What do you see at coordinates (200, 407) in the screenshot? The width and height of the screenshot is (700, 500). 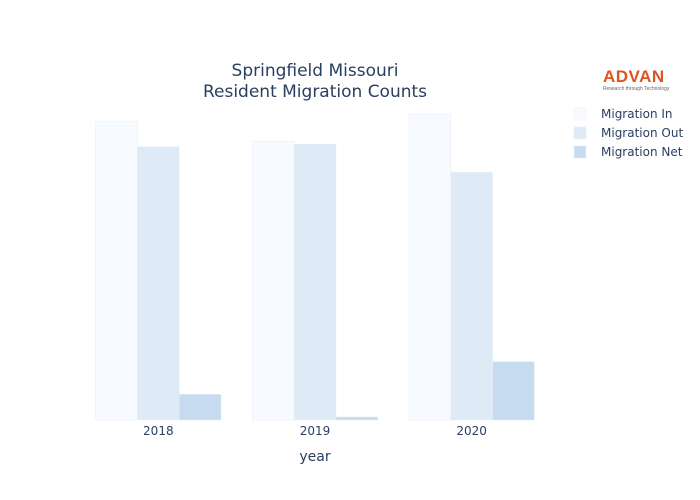 I see `bar-migration-net-2018` at bounding box center [200, 407].